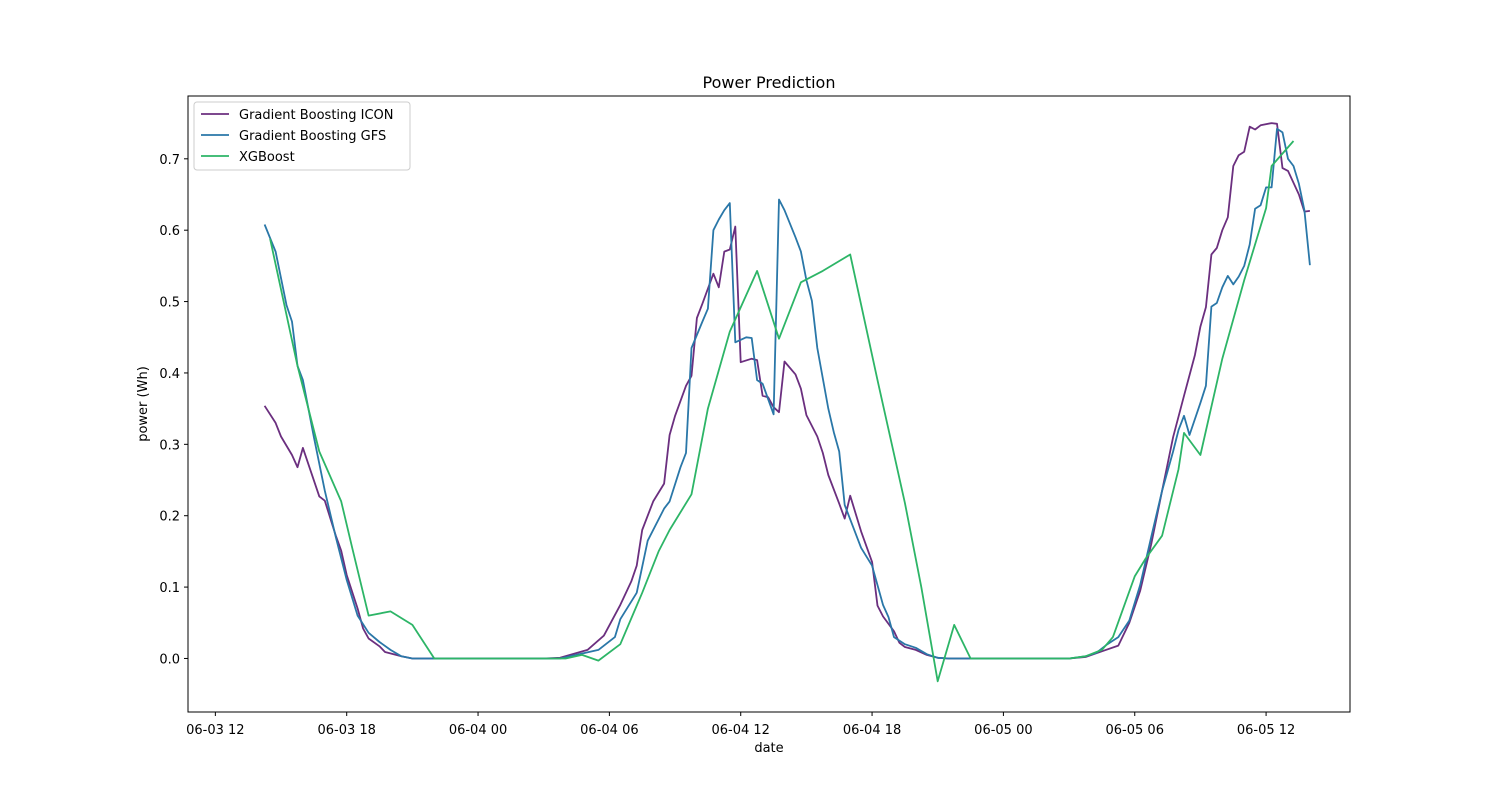 This screenshot has height=800, width=1500. What do you see at coordinates (312, 136) in the screenshot?
I see `legend-label-gradient-boosting-gfs: Gradient Boosting GFS` at bounding box center [312, 136].